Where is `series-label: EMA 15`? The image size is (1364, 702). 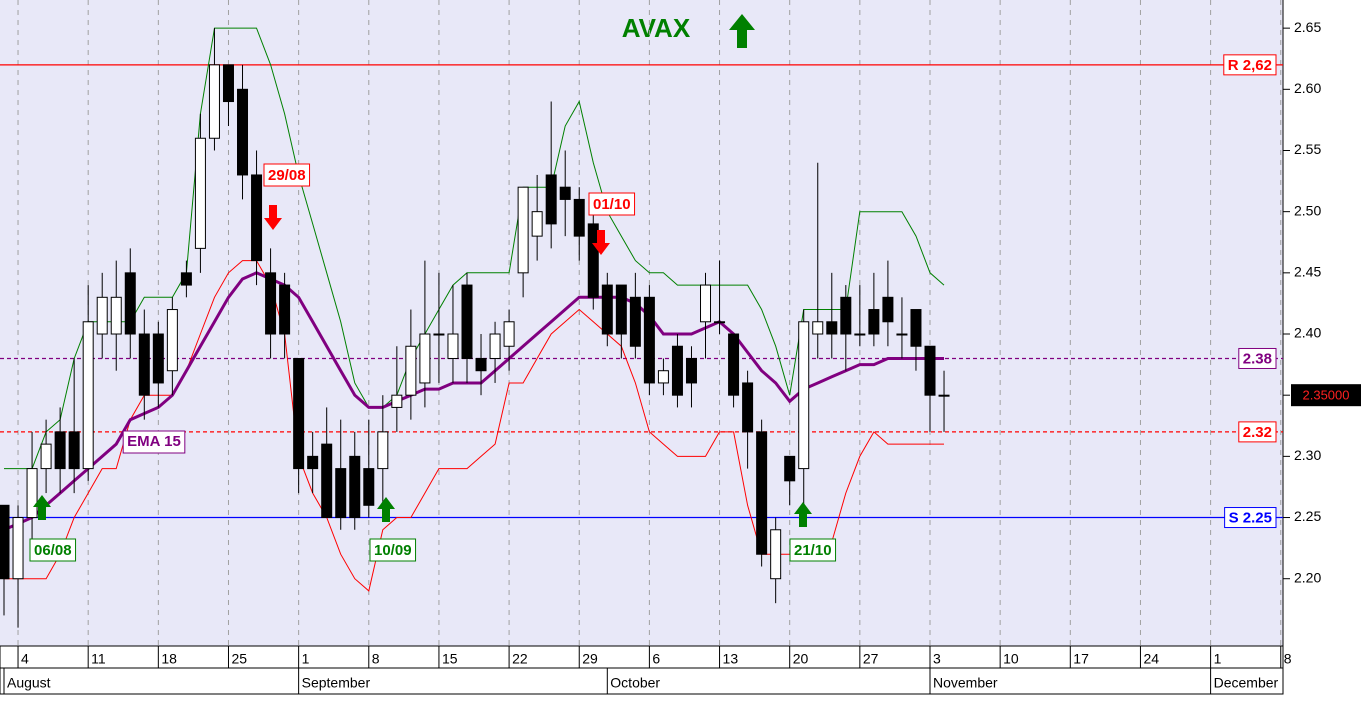 series-label: EMA 15 is located at coordinates (154, 441).